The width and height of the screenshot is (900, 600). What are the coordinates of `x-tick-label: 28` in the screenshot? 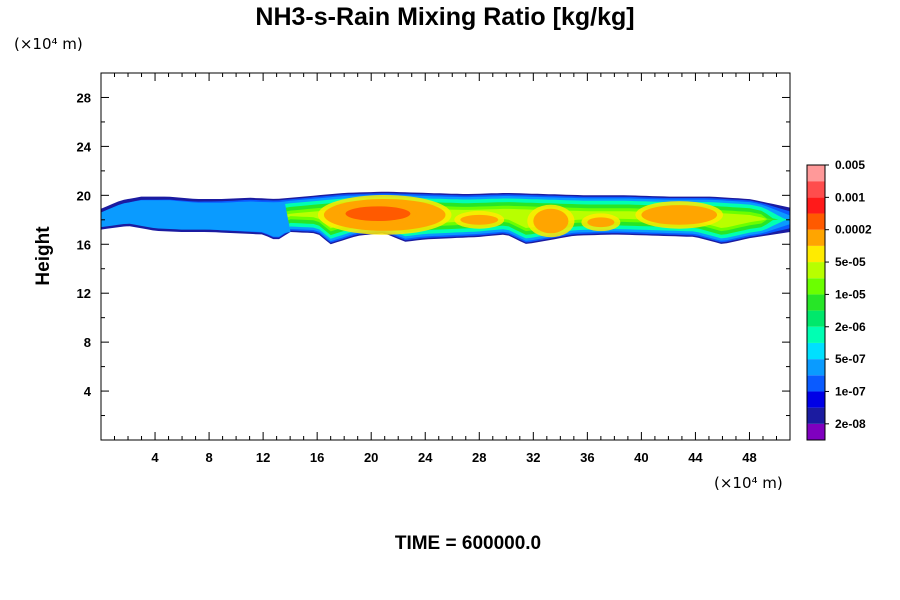 It's located at (479, 457).